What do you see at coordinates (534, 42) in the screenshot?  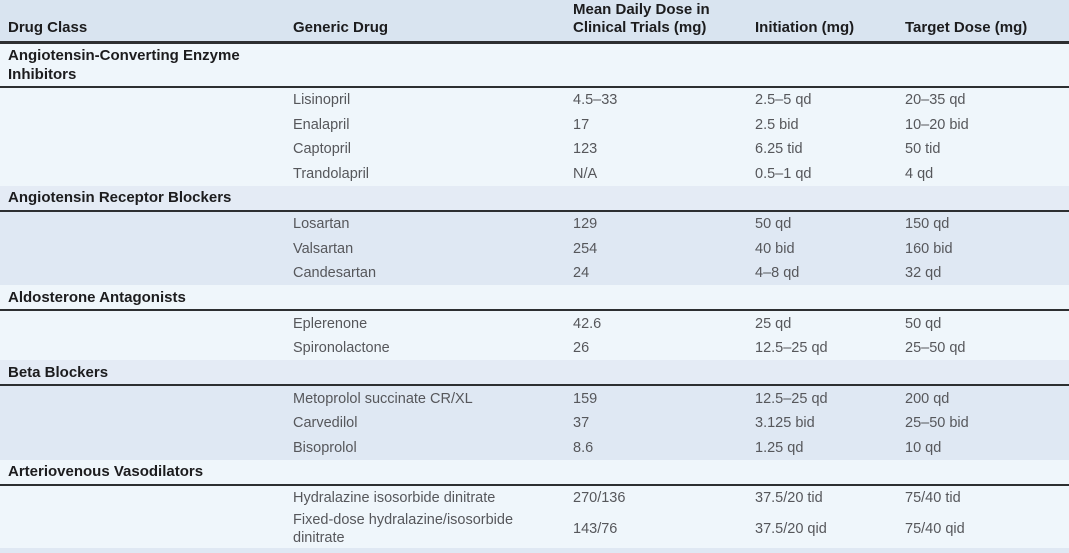 I see `header-divider-rule` at bounding box center [534, 42].